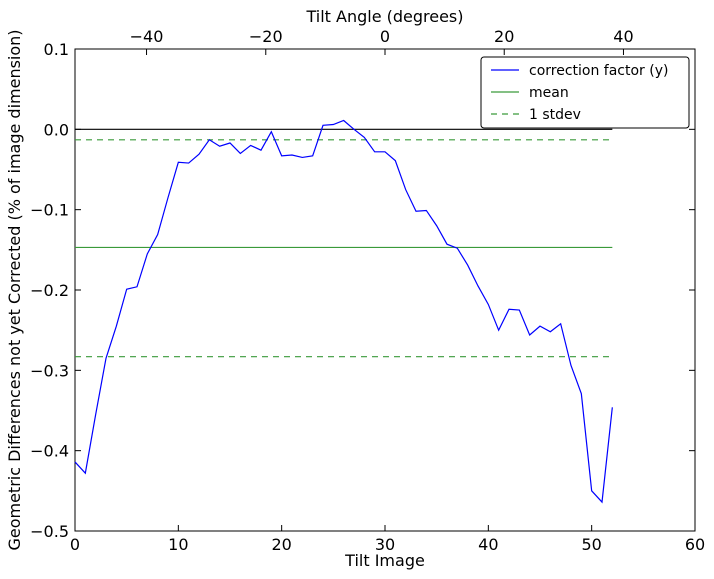  What do you see at coordinates (598, 71) in the screenshot?
I see `legend-label-correction-factor: correction factor (y)` at bounding box center [598, 71].